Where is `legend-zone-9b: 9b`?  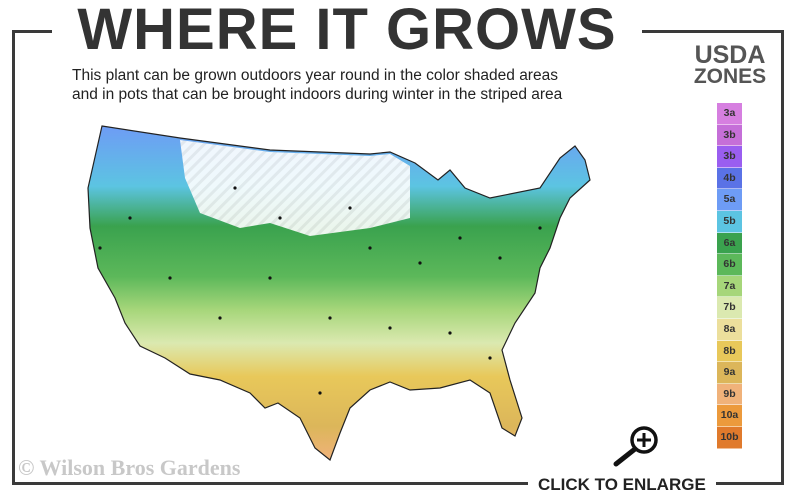
legend-zone-9b: 9b is located at coordinates (729, 394).